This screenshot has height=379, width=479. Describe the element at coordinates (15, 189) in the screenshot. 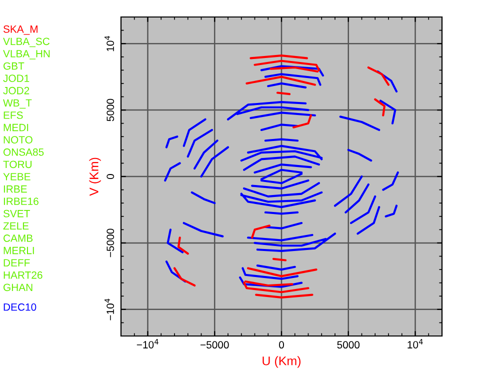

I see `text: IRBE` at that location.